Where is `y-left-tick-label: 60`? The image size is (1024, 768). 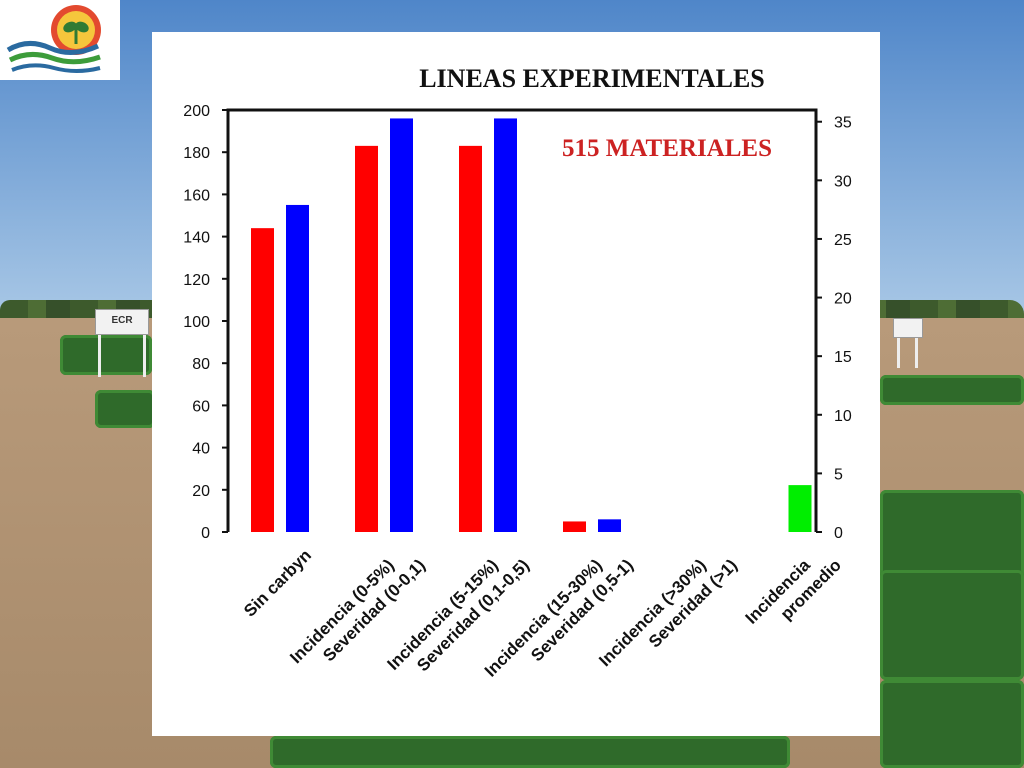 y-left-tick-label: 60 is located at coordinates (201, 406).